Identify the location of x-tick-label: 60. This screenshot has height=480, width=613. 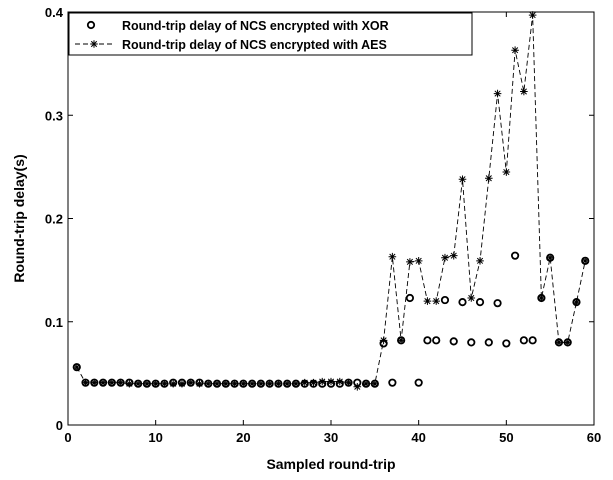
(594, 437).